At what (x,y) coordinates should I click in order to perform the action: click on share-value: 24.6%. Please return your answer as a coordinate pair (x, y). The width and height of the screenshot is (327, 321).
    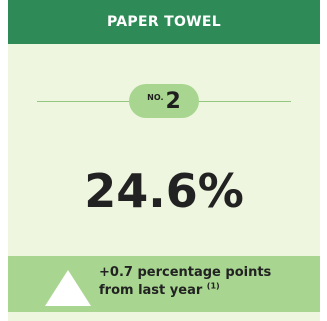
    Looking at the image, I should click on (164, 191).